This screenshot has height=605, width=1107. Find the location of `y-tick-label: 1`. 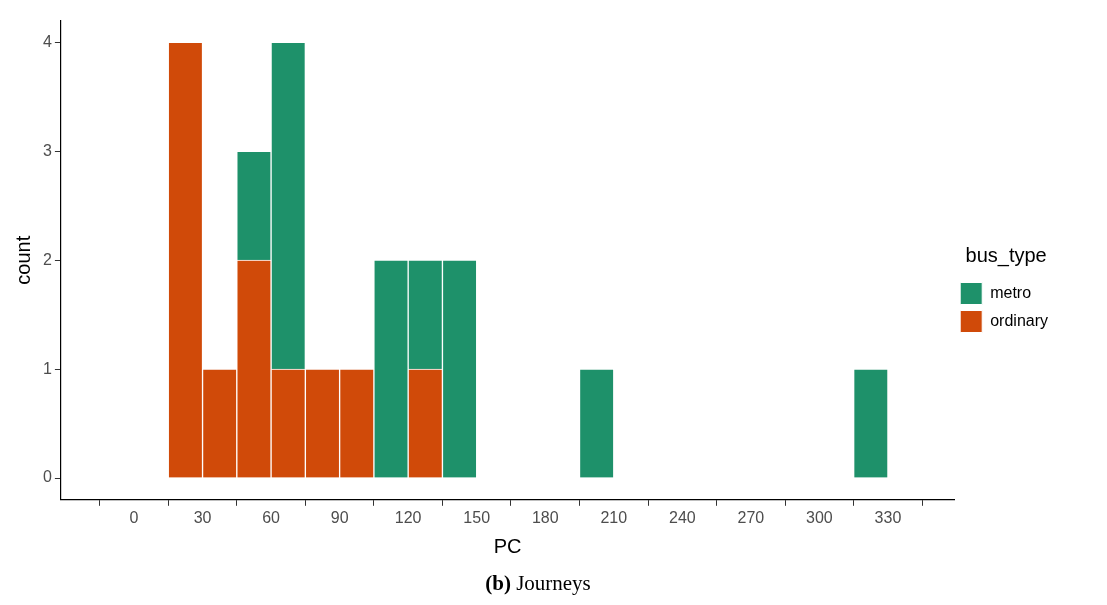

y-tick-label: 1 is located at coordinates (47, 368).